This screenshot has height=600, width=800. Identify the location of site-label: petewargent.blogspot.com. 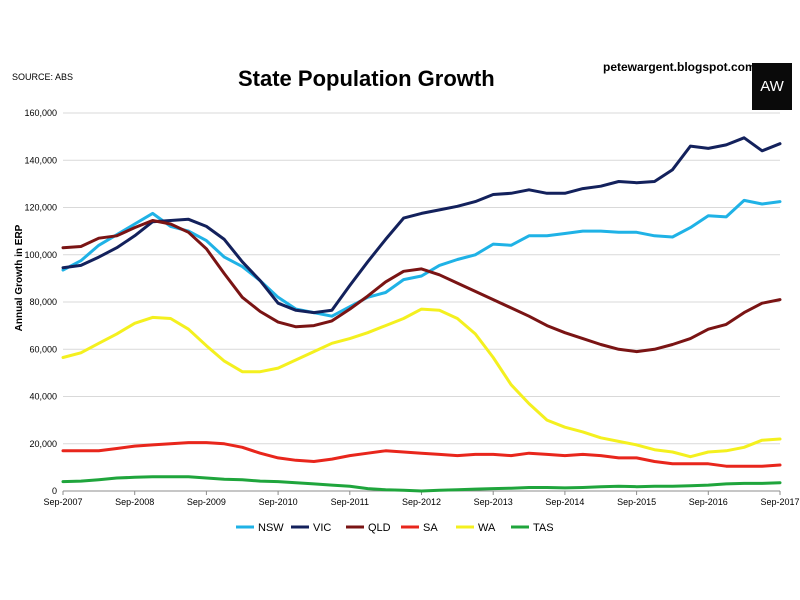
(679, 67).